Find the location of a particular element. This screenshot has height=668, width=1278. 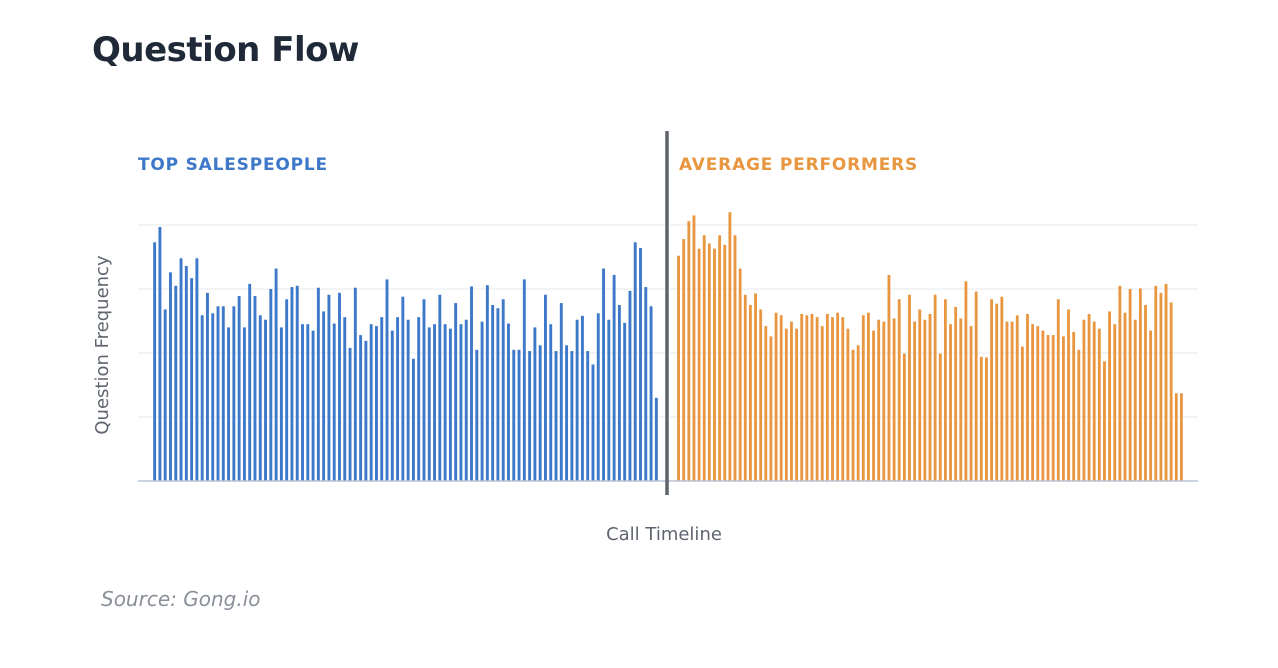

series-label-average-performers: AVERAGE PERFORMERS is located at coordinates (798, 165).